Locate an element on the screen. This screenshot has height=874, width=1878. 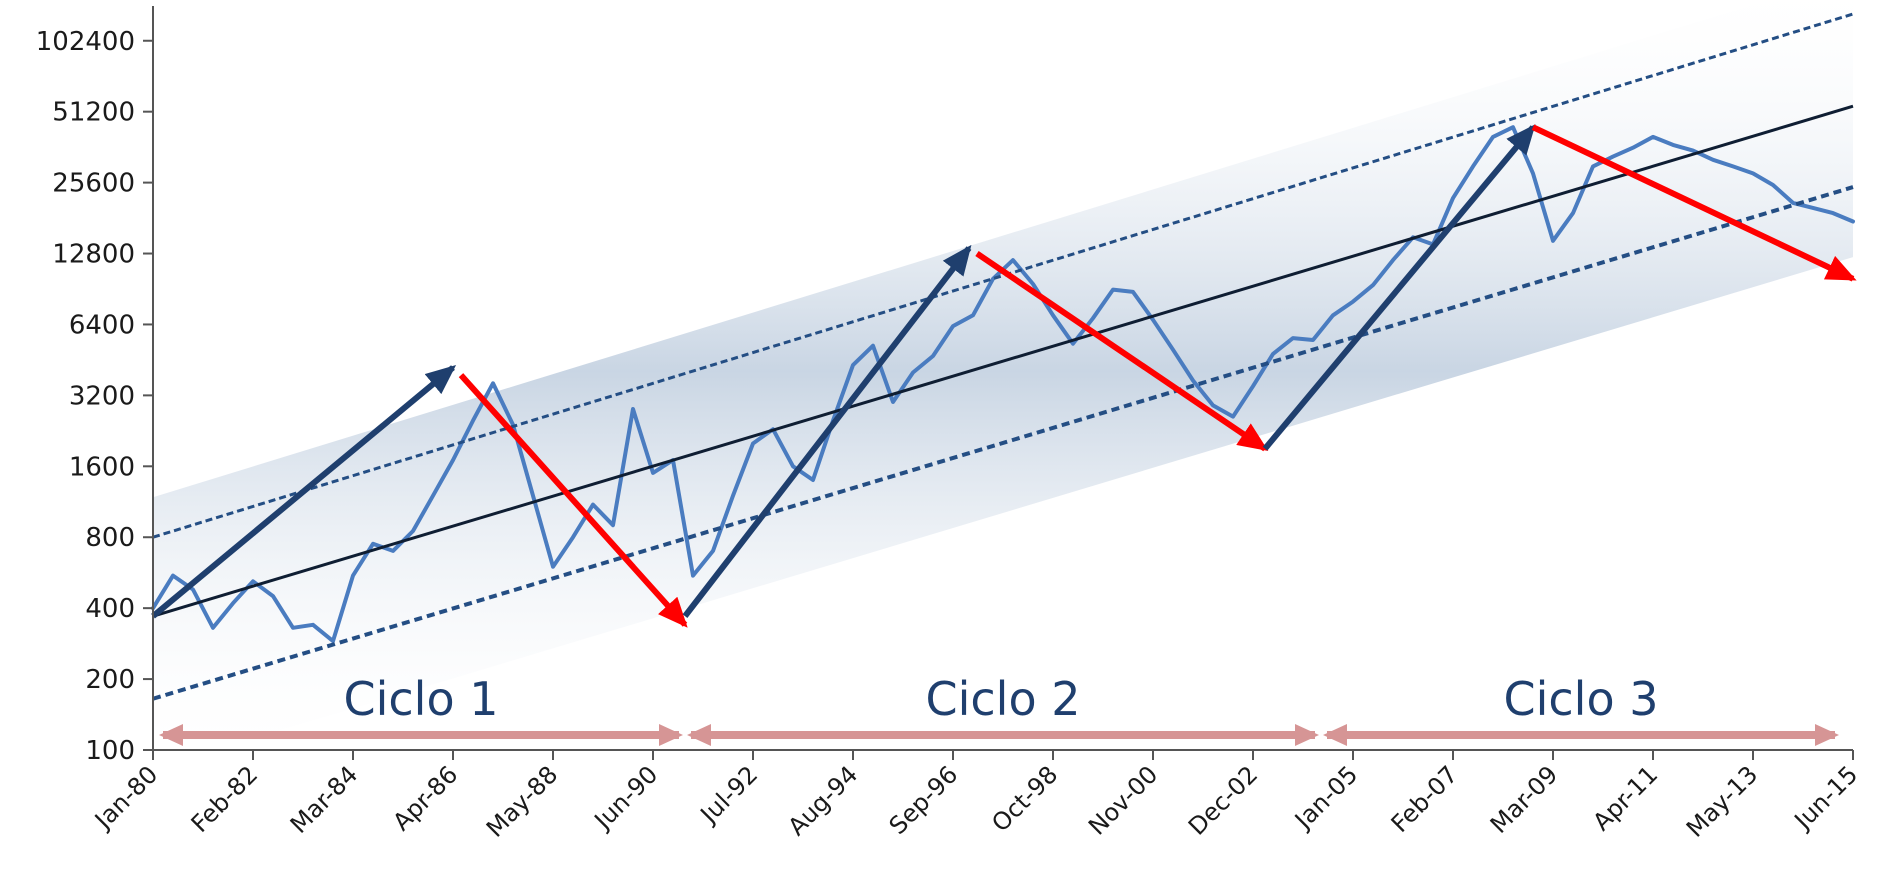
y-tick-label: 25600 is located at coordinates (93, 184).